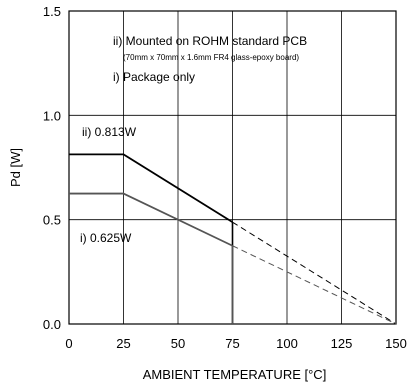  What do you see at coordinates (15, 167) in the screenshot?
I see `y-axis-label: Pd [W]` at bounding box center [15, 167].